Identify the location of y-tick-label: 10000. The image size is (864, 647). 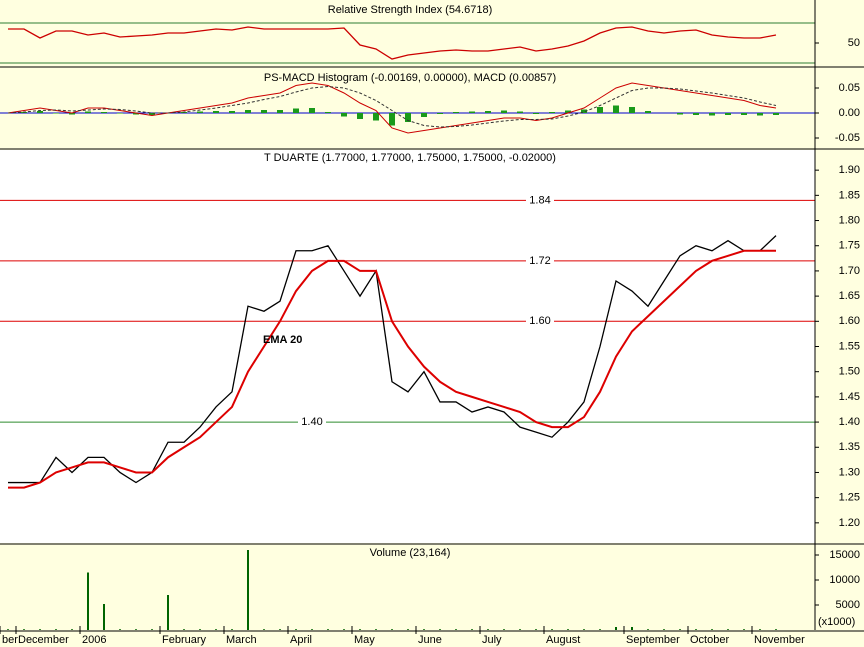
(844, 580).